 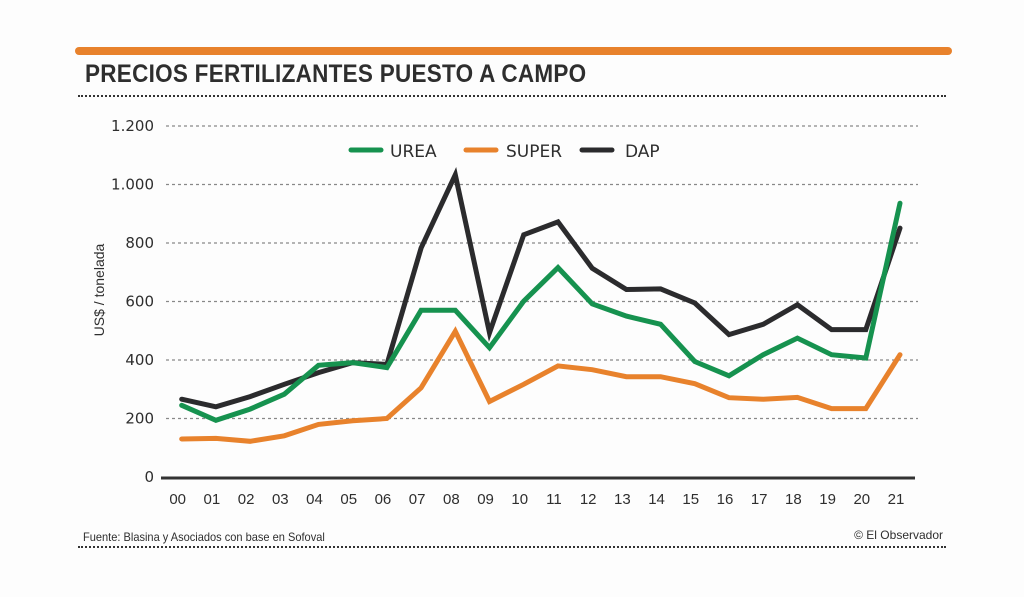 I want to click on x-tick-label: 10, so click(x=519, y=499).